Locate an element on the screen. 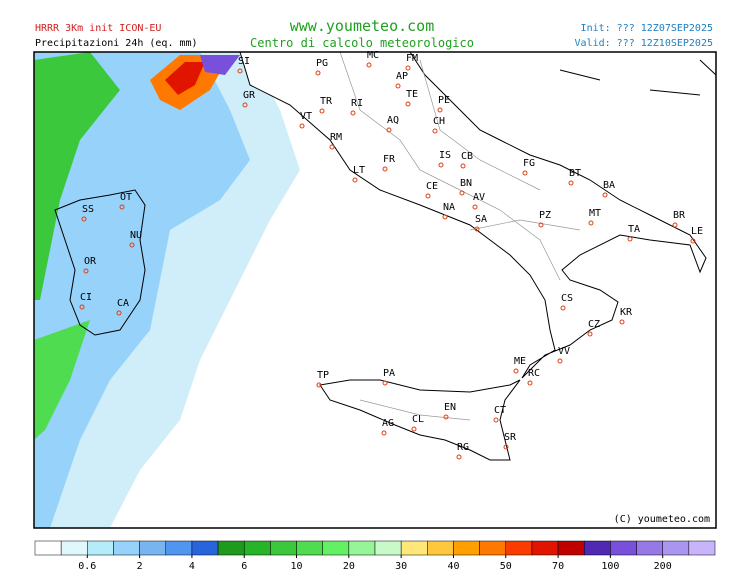 The image size is (750, 584). city-label: CH is located at coordinates (439, 121).